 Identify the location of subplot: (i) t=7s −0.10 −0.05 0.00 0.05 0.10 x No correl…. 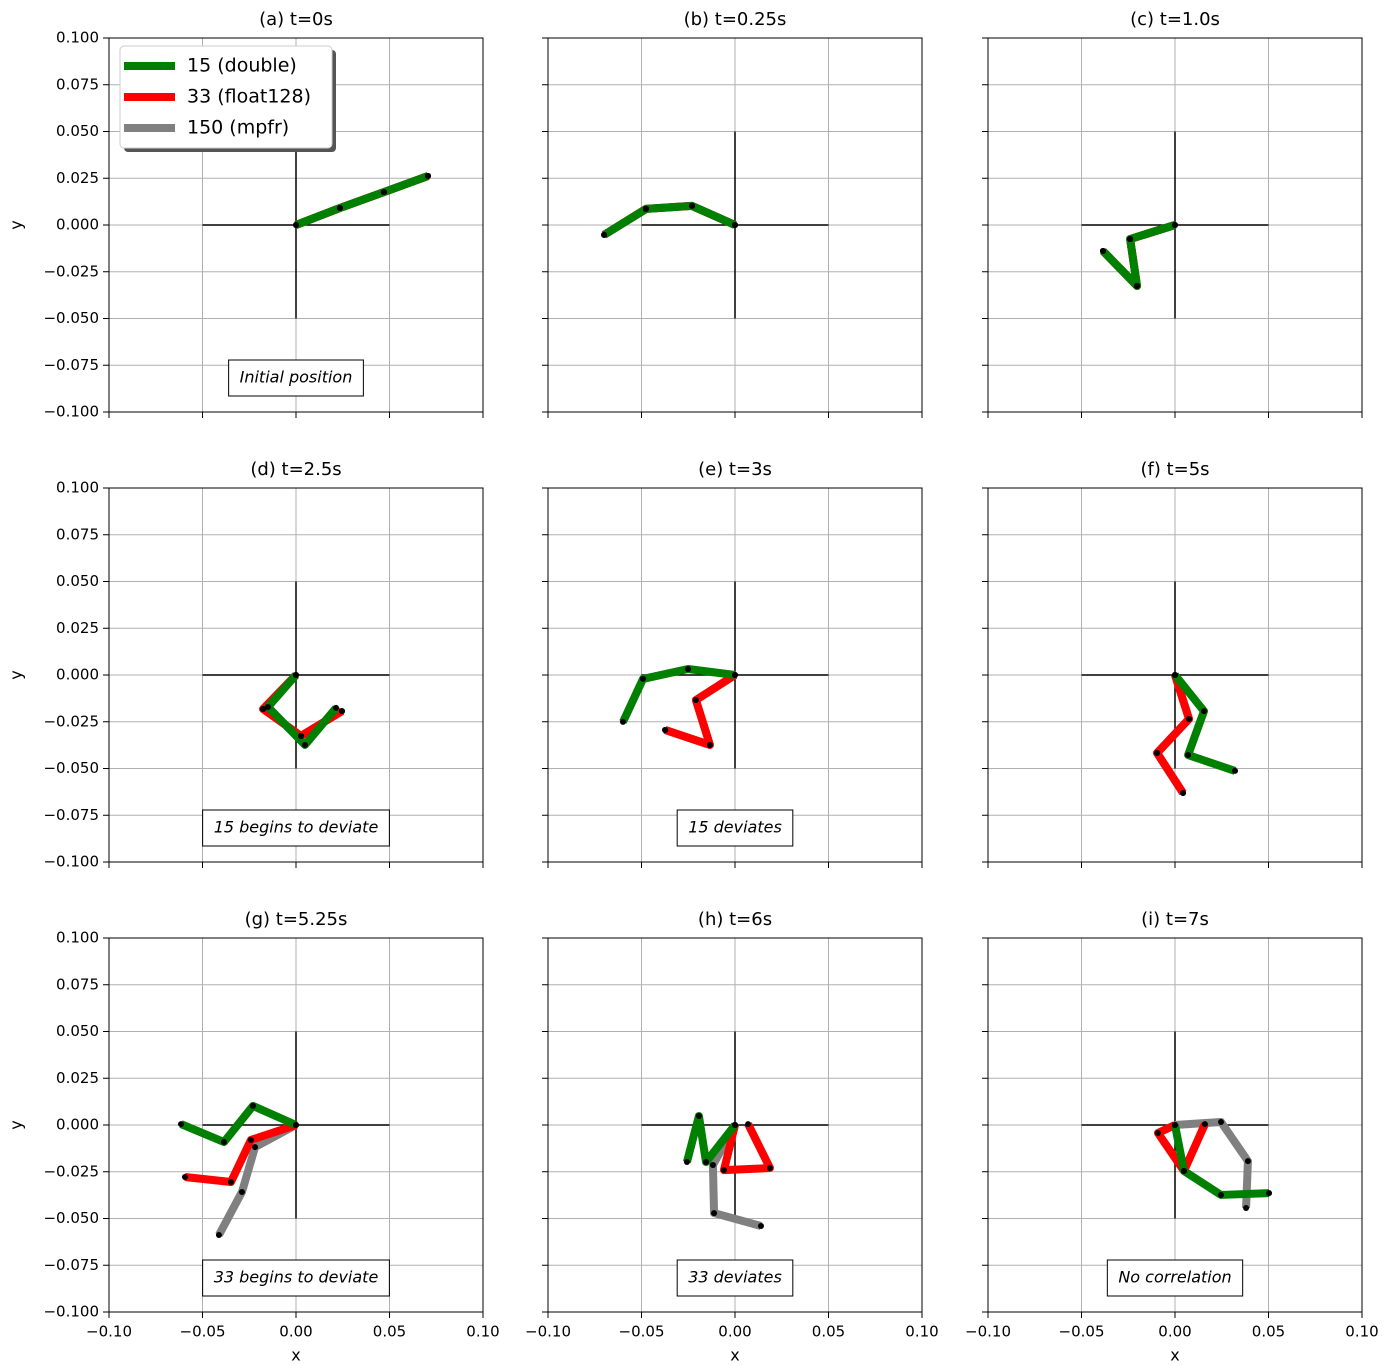
(1172, 1137).